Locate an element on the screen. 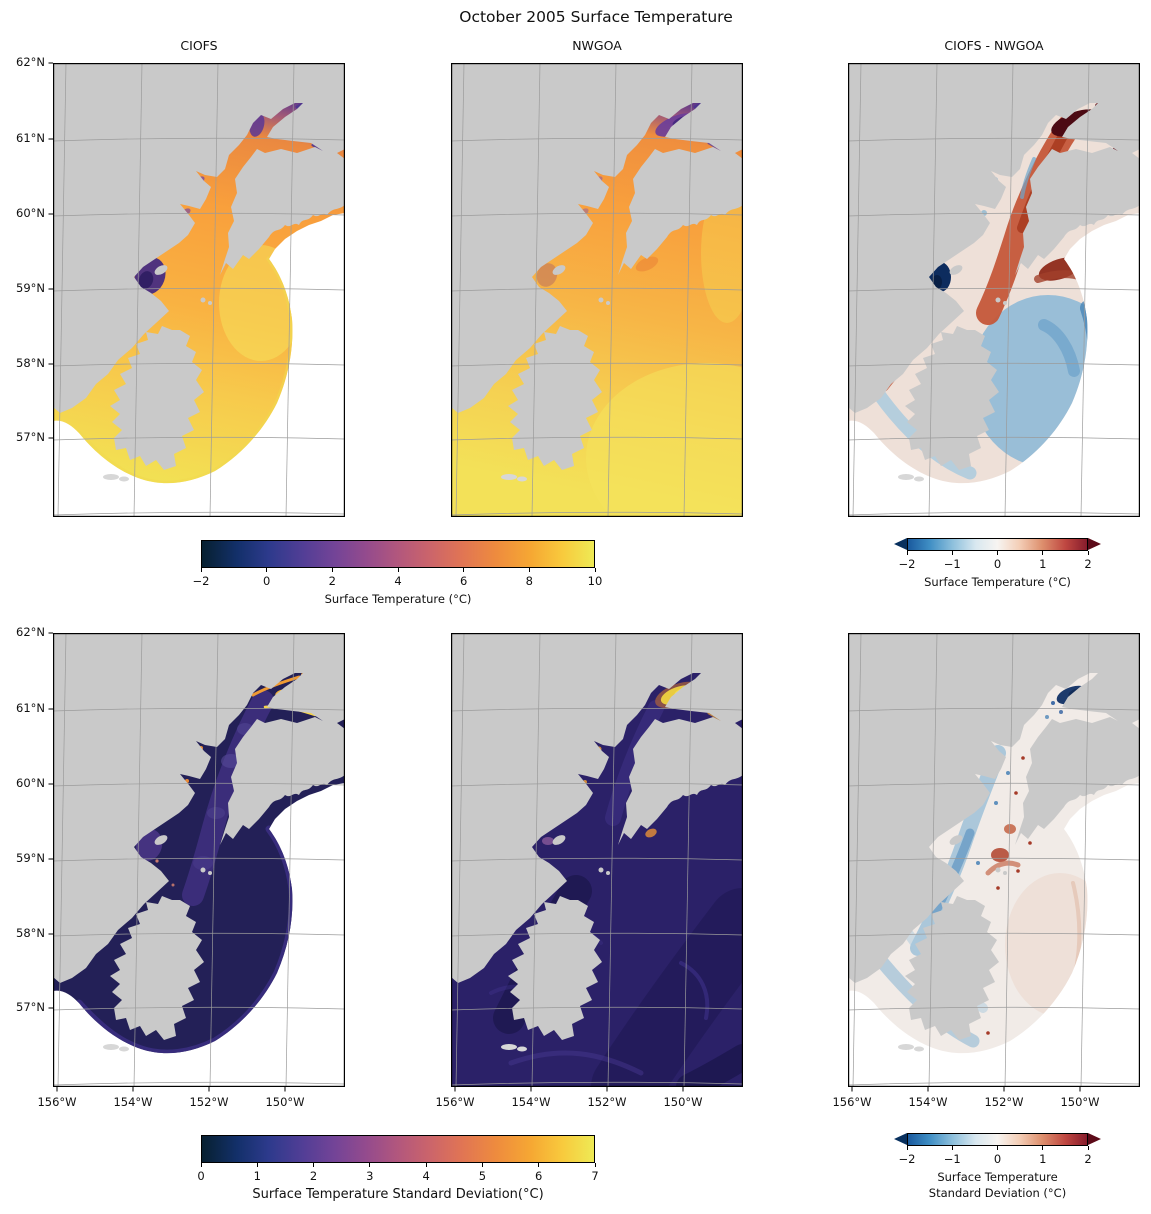 The height and width of the screenshot is (1214, 1151). colorbar-tick-label: 10 is located at coordinates (595, 581).